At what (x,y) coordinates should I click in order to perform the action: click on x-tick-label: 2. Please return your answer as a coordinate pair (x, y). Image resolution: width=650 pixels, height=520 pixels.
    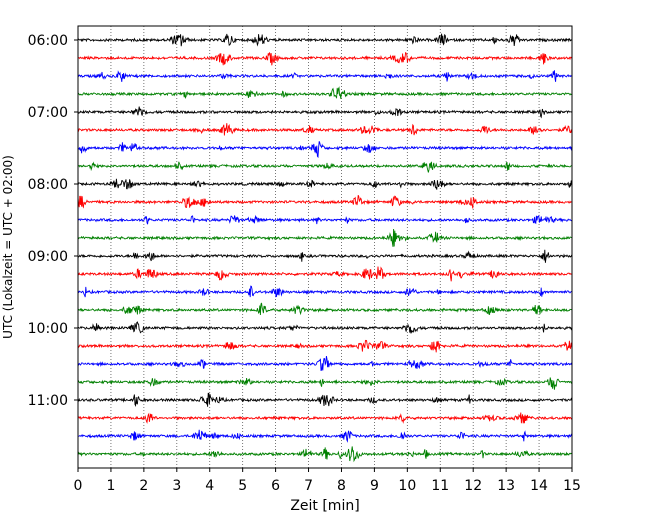
    Looking at the image, I should click on (143, 486).